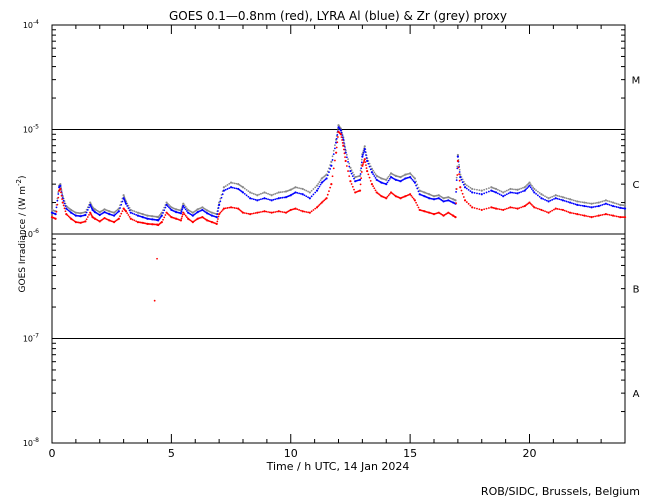  What do you see at coordinates (636, 290) in the screenshot?
I see `flare-class-label: B` at bounding box center [636, 290].